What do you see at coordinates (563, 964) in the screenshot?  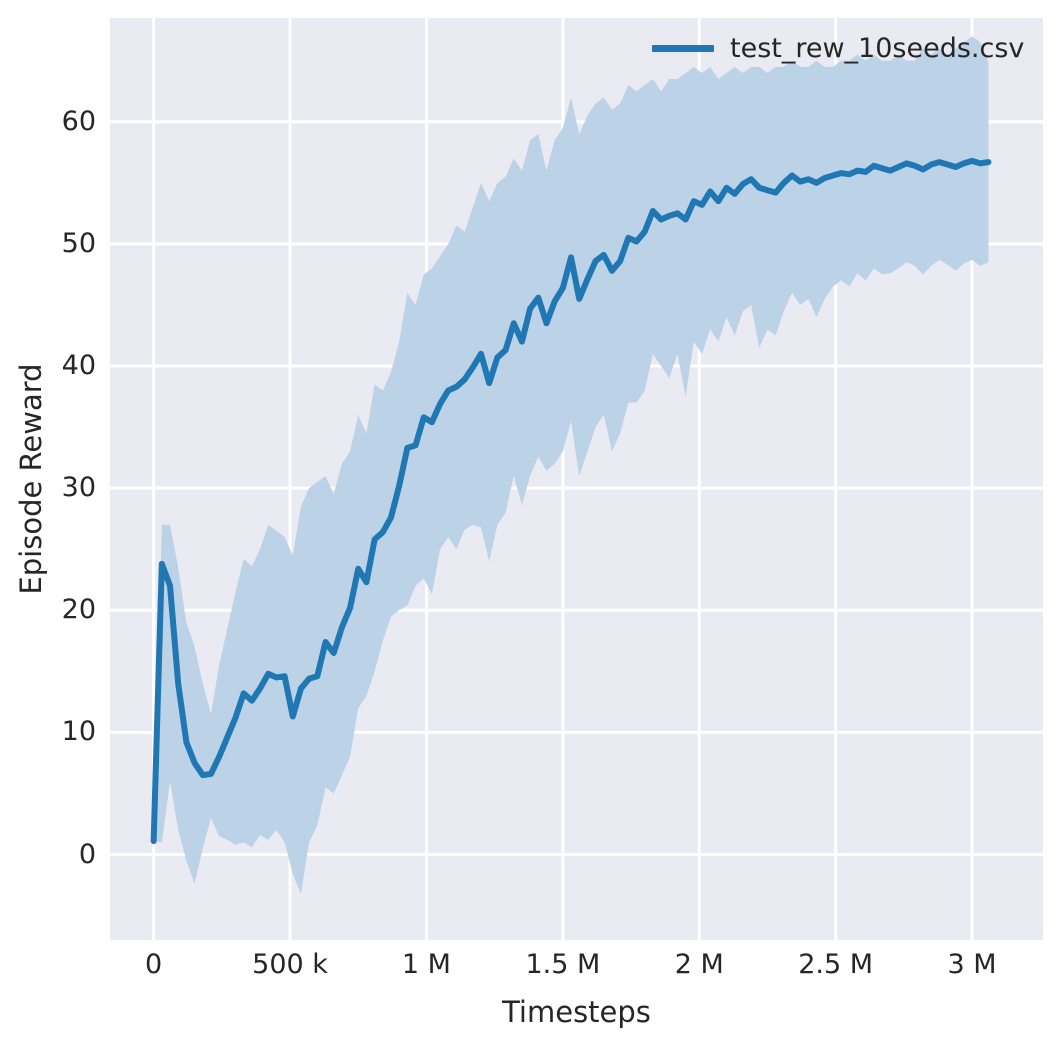 I see `x-axis-tick-label: 1.5 M` at bounding box center [563, 964].